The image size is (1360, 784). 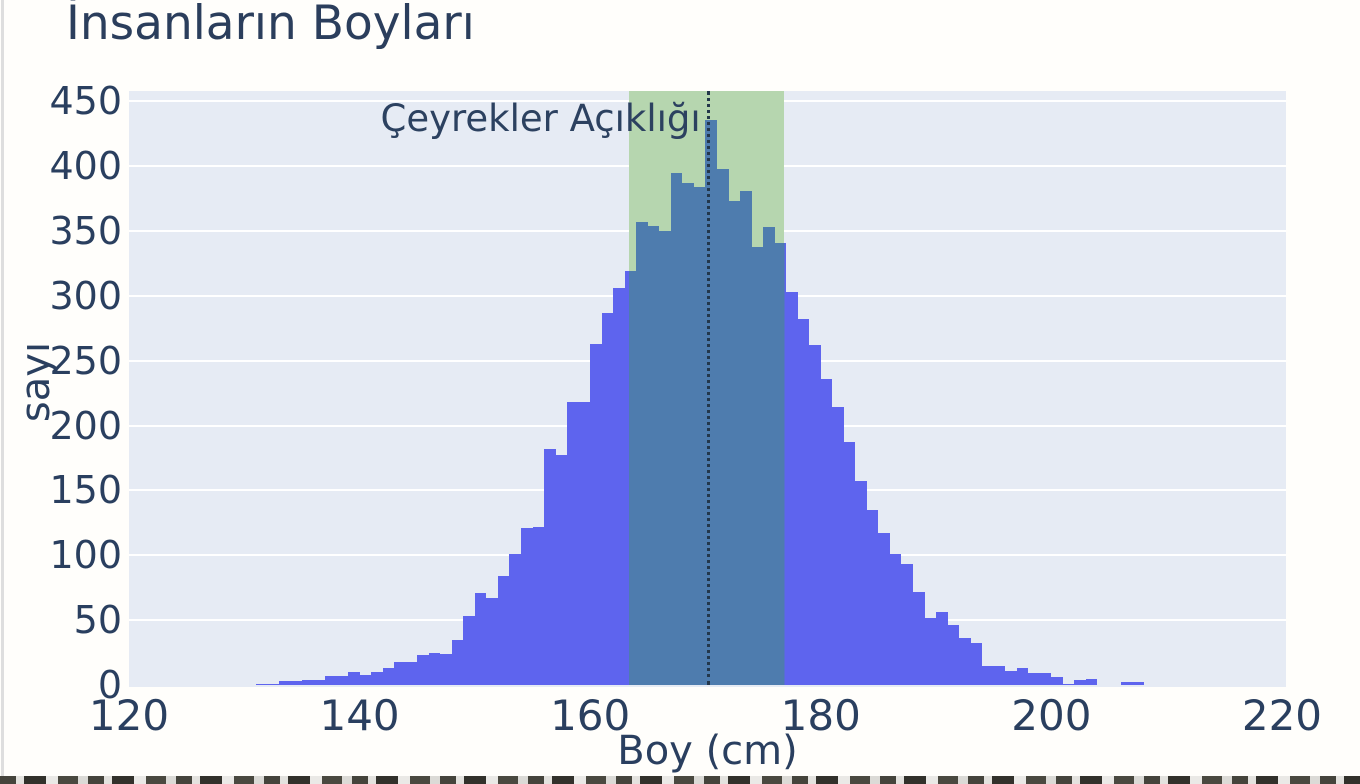 I want to click on y-tick-label-400: 400, so click(x=85, y=166).